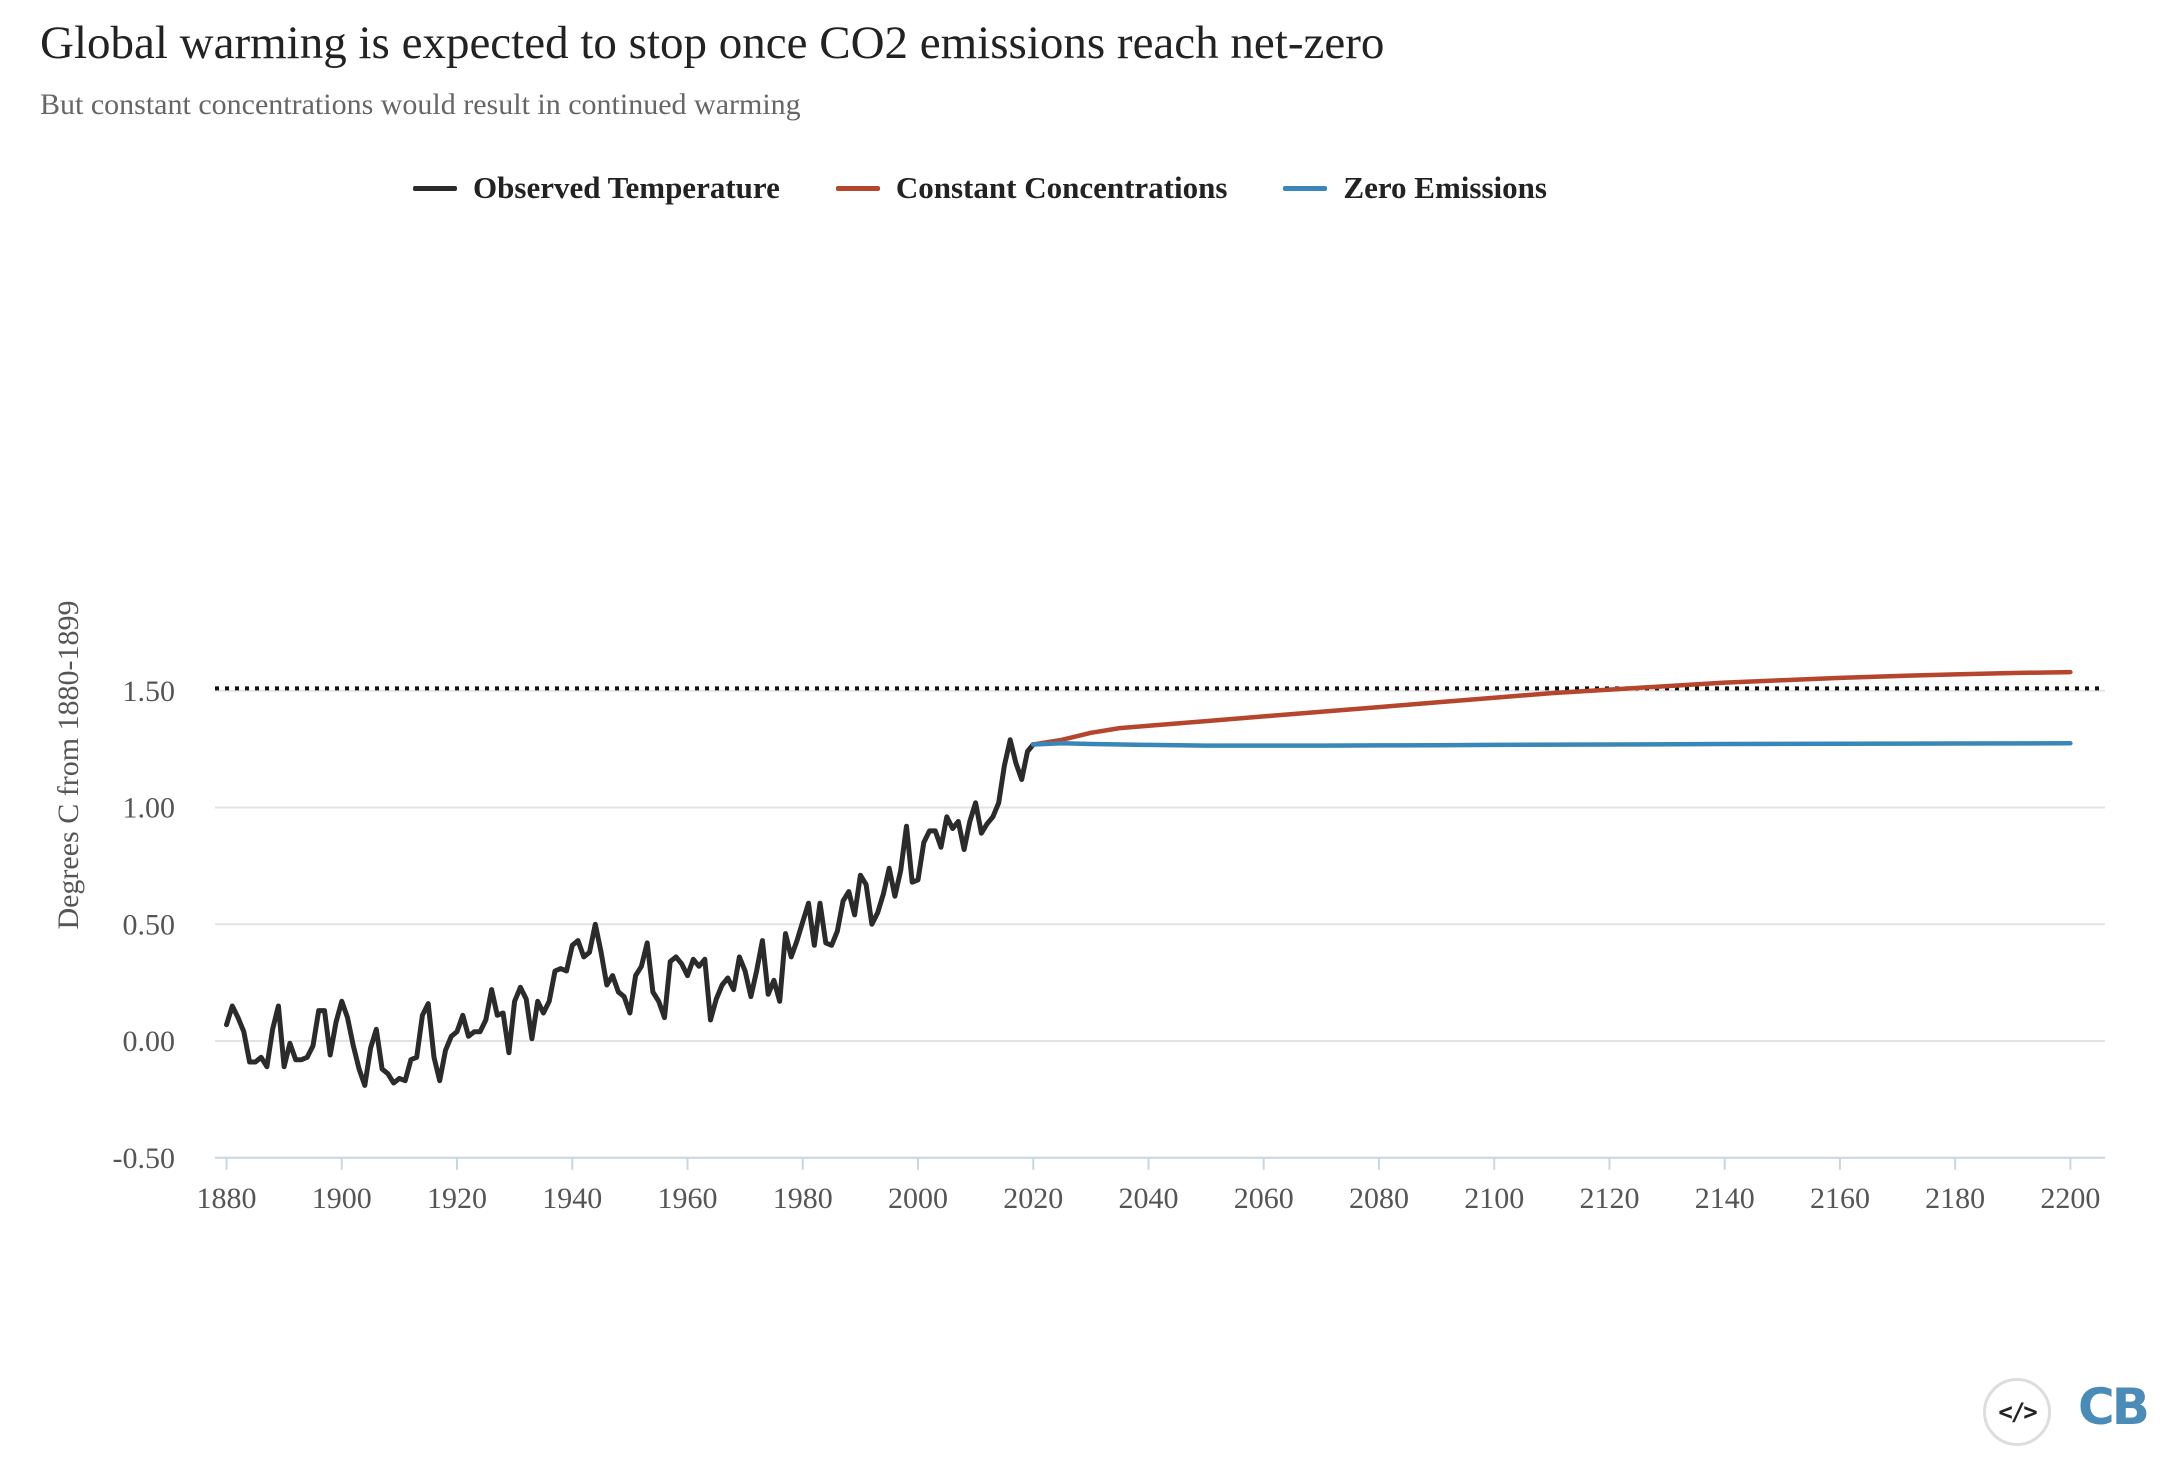 This screenshot has width=2160, height=1459. What do you see at coordinates (1379, 1198) in the screenshot?
I see `x-tick-label: 2080` at bounding box center [1379, 1198].